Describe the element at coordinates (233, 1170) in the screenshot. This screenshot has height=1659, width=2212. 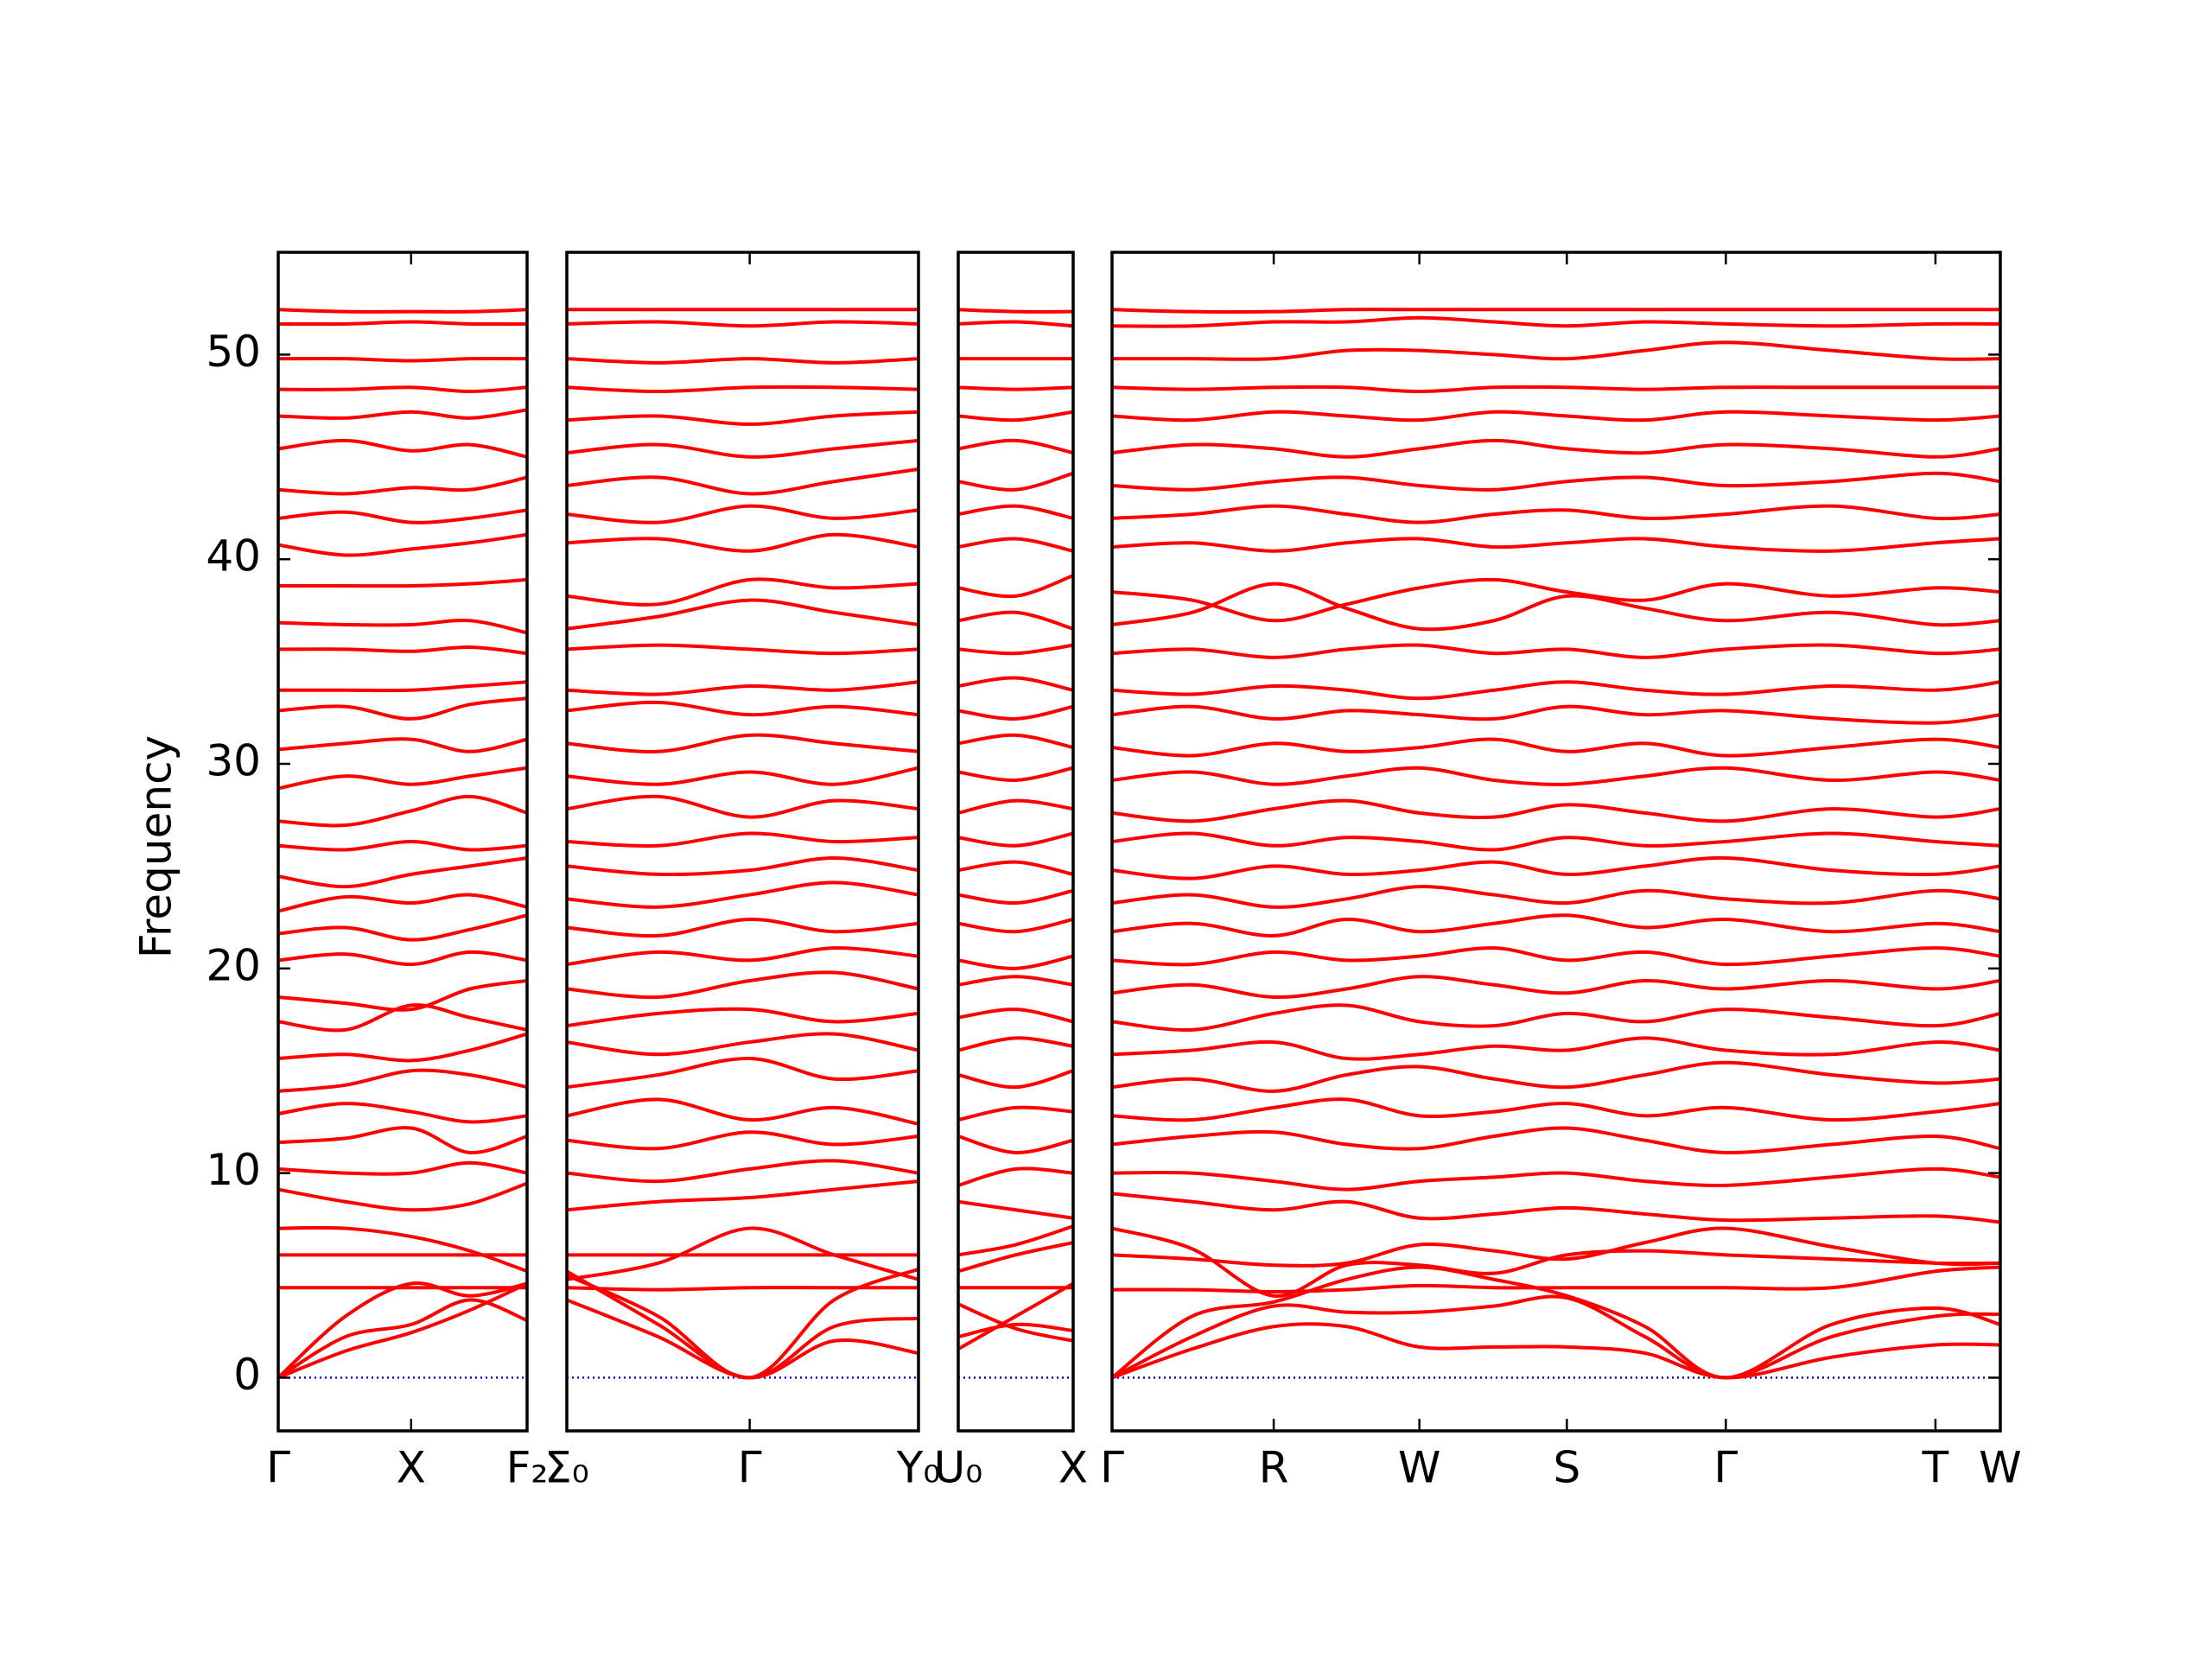
I see `y-tick-label: 10` at that location.